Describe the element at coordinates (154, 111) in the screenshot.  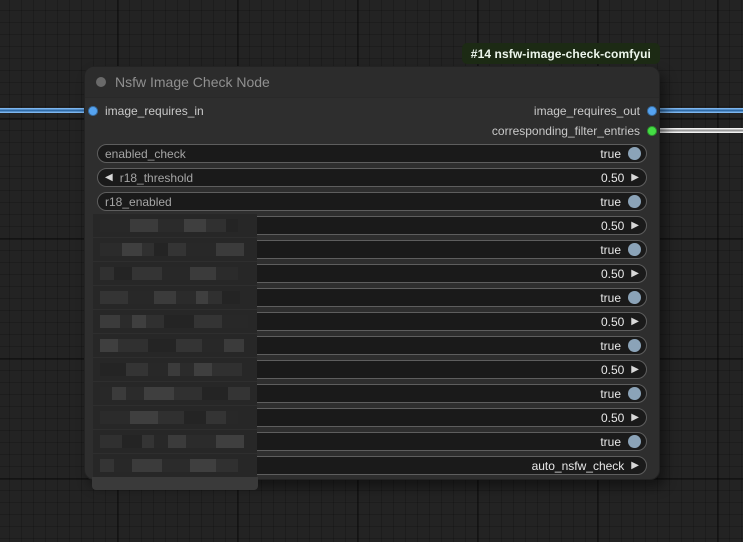
I see `input-slot-label: image_requires_in` at that location.